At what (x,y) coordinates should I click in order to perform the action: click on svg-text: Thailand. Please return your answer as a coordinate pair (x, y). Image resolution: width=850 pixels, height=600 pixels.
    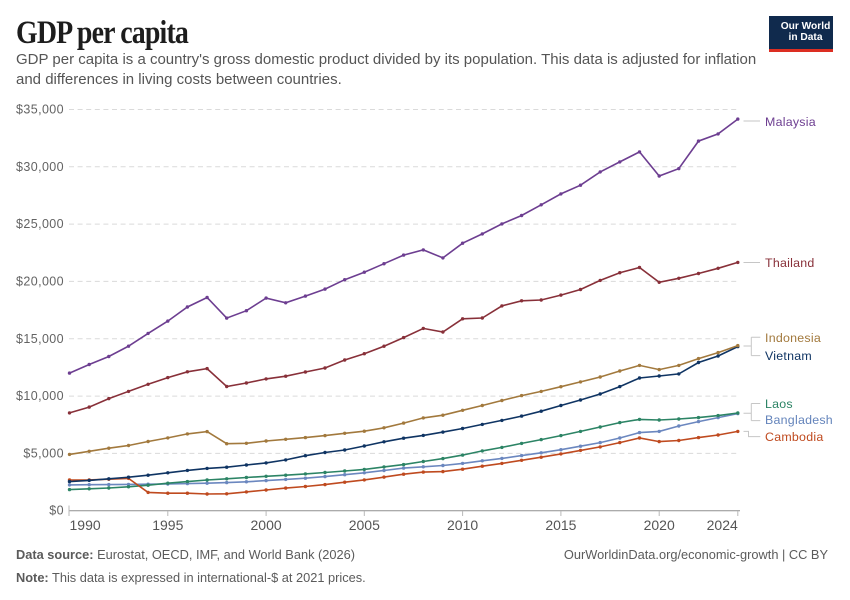
    Looking at the image, I should click on (790, 263).